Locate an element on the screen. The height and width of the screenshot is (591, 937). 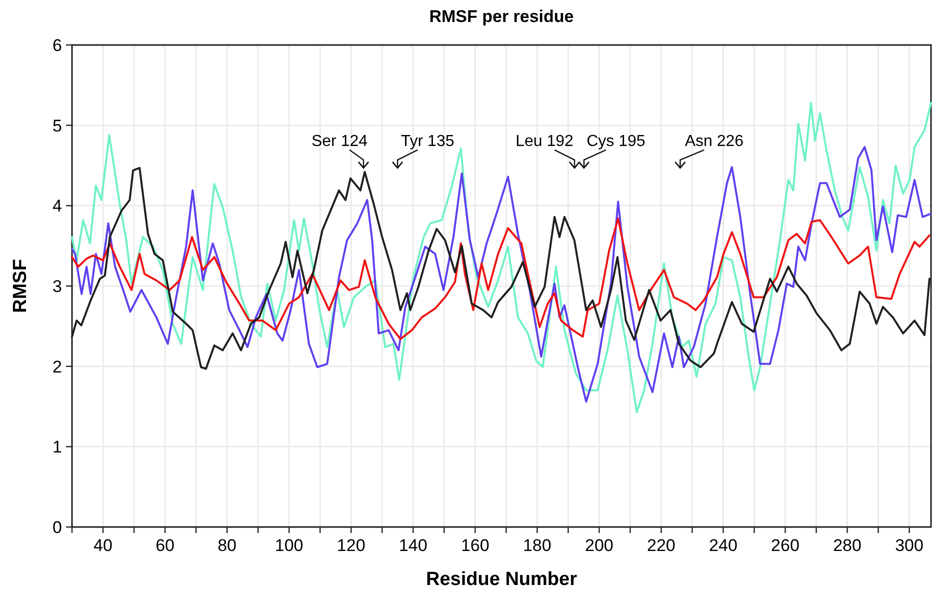
annotation: Ser 124 is located at coordinates (339, 141).